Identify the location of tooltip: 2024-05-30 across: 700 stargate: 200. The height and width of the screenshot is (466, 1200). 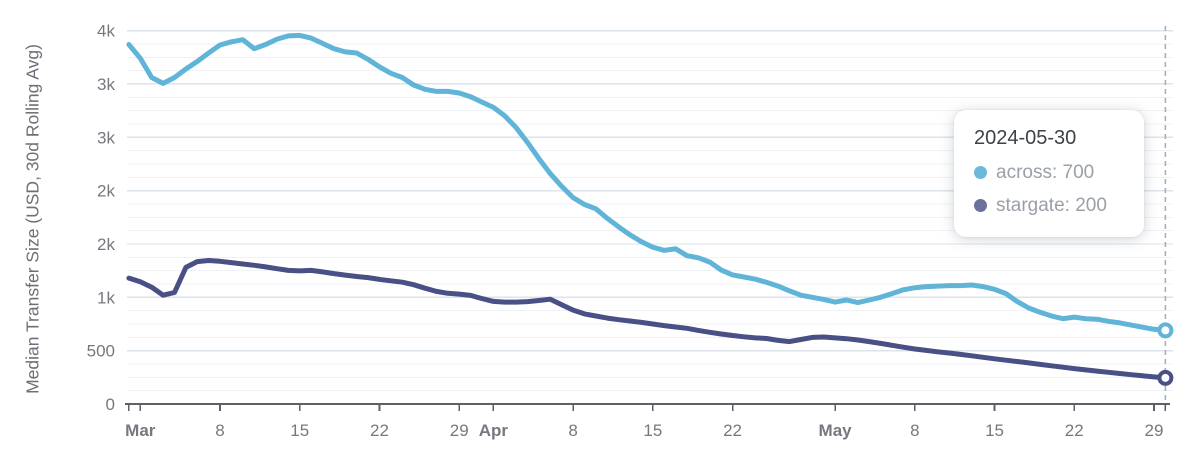
(1049, 173).